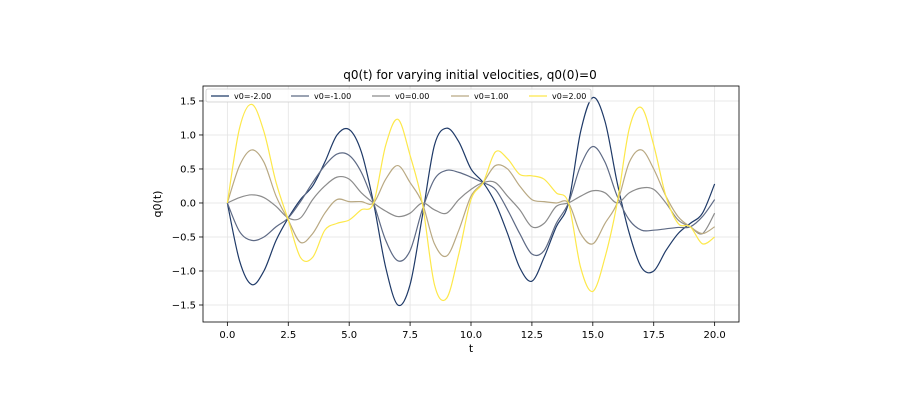 The image size is (900, 400). I want to click on y-tick-label: 0.5, so click(188, 169).